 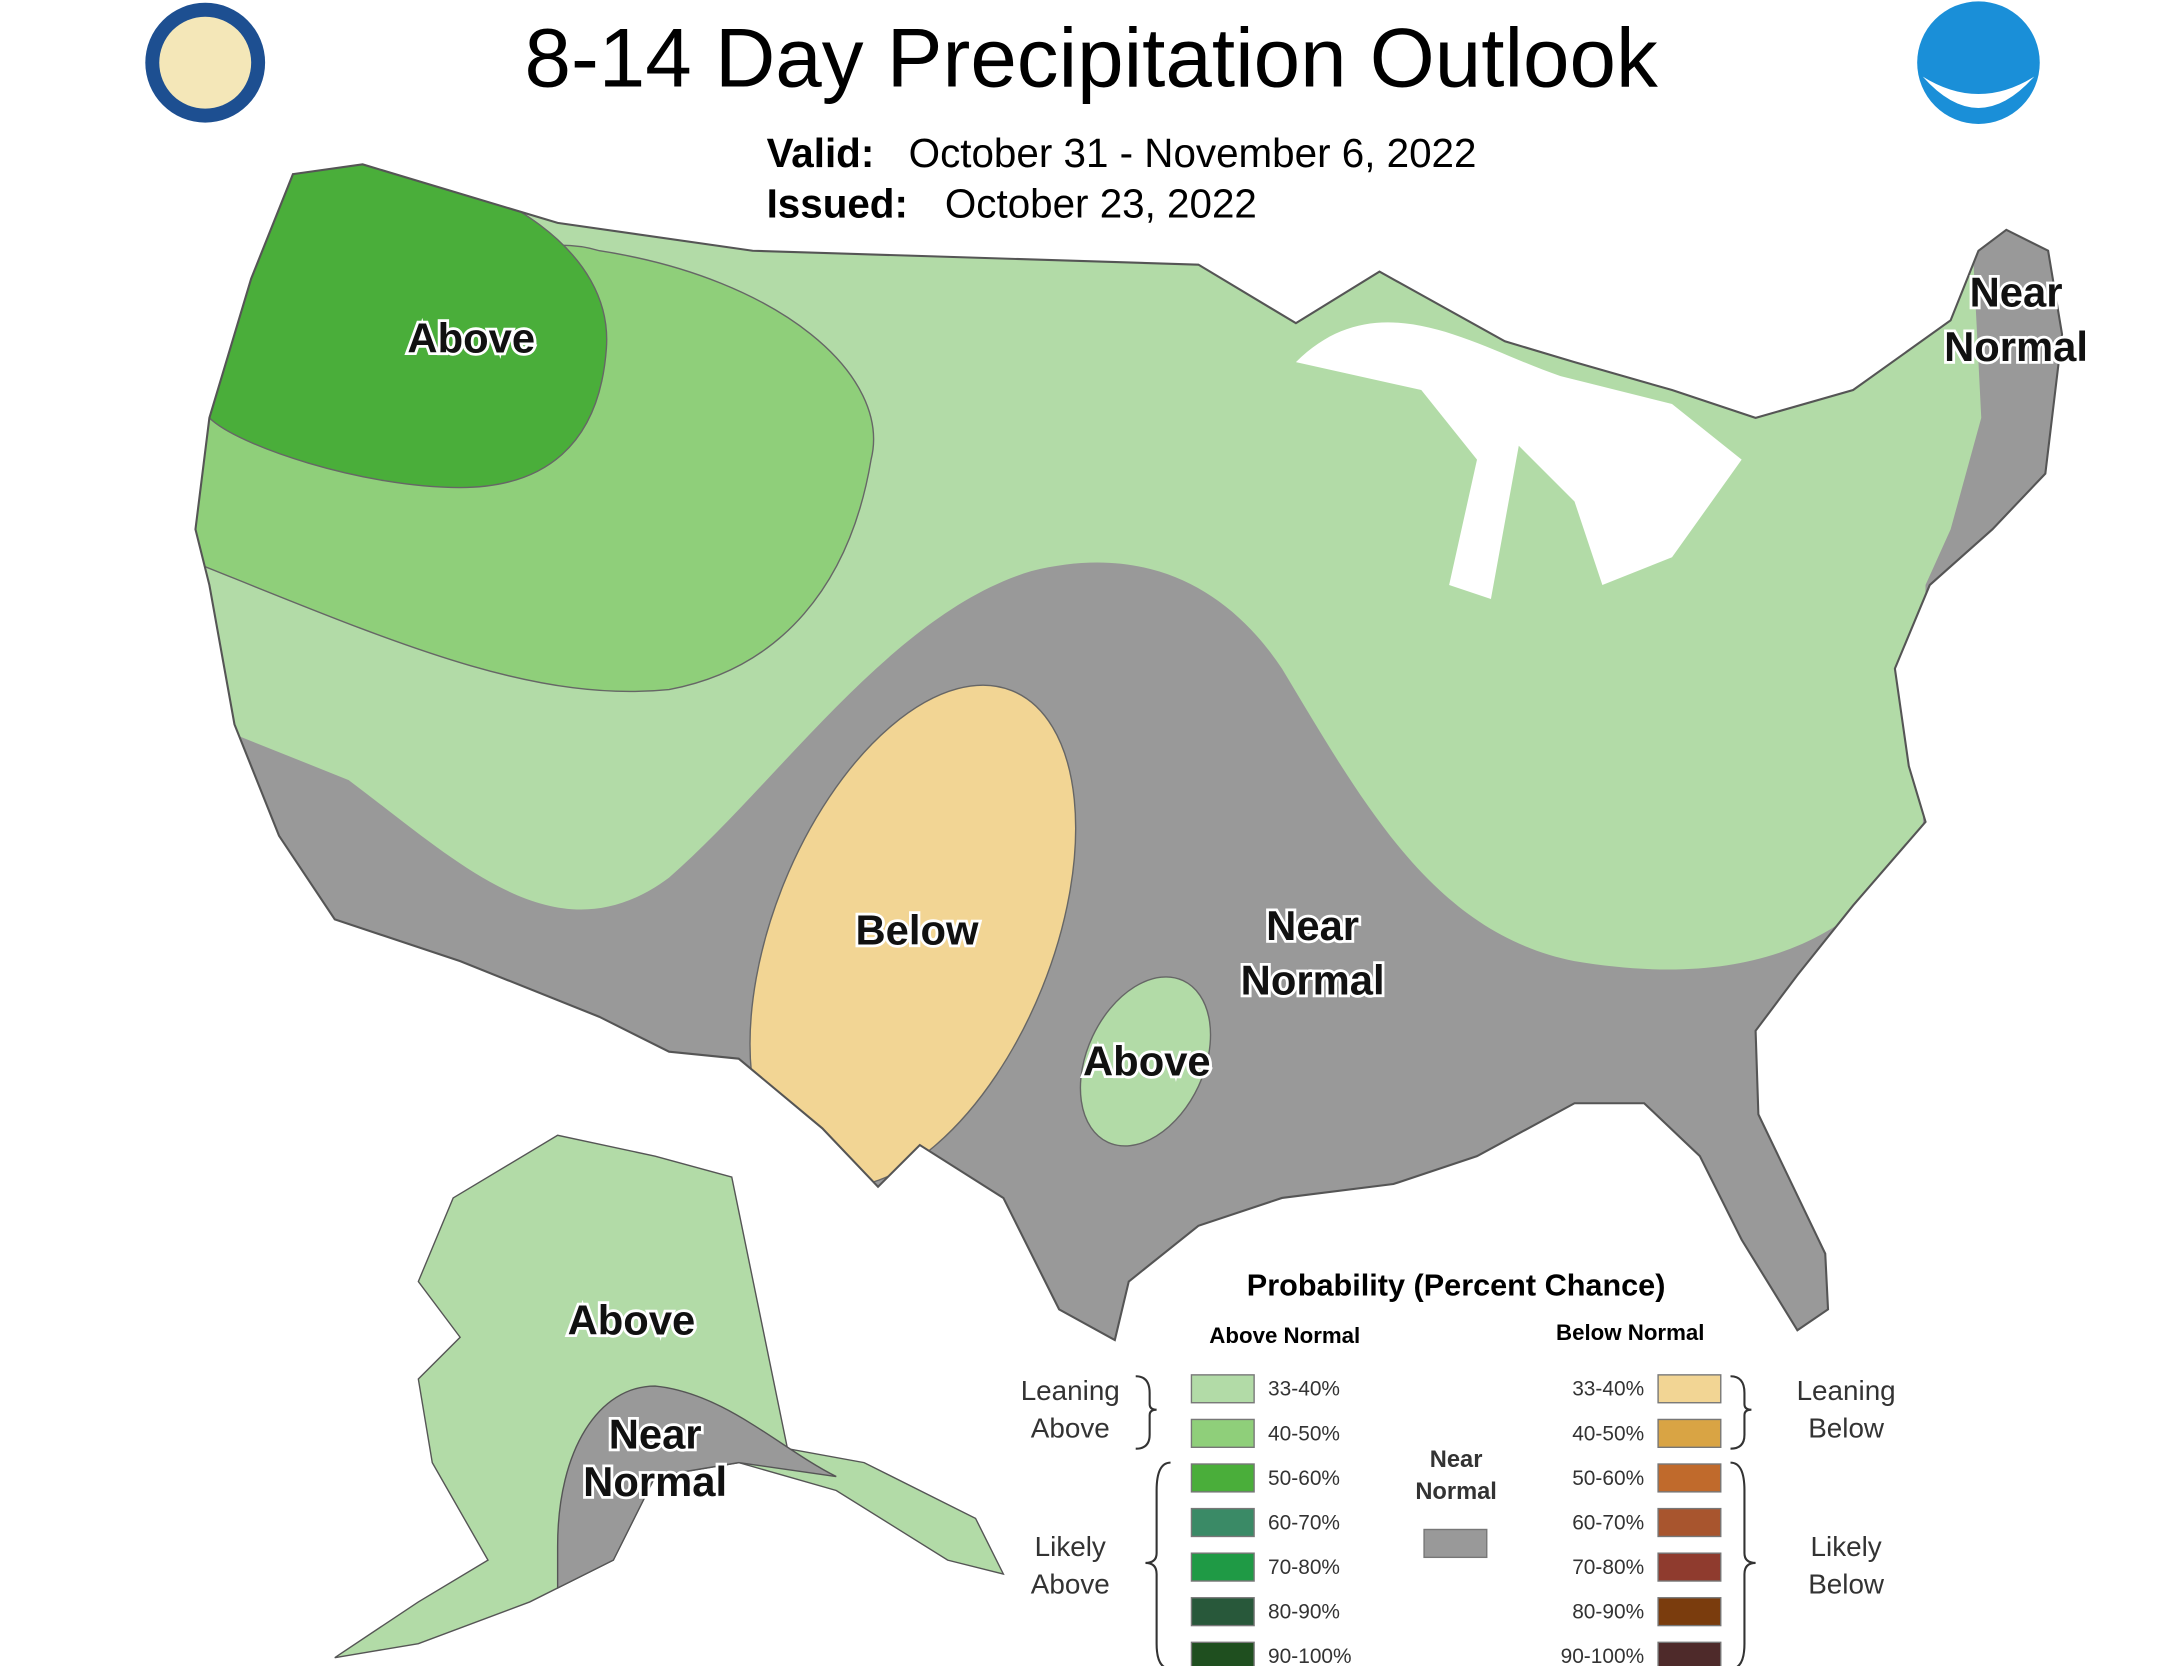 I want to click on legend-near-normal: Near, so click(x=1456, y=1460).